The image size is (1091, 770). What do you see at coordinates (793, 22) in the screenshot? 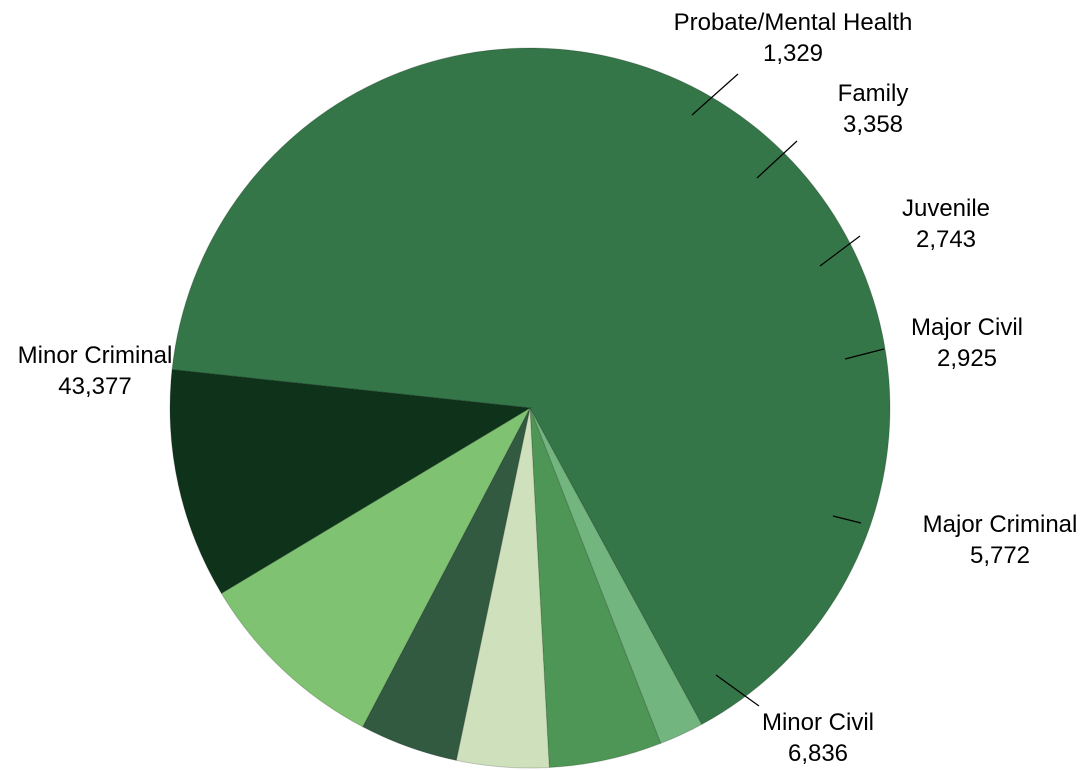
I see `slice-label: Probate/Mental Health` at bounding box center [793, 22].